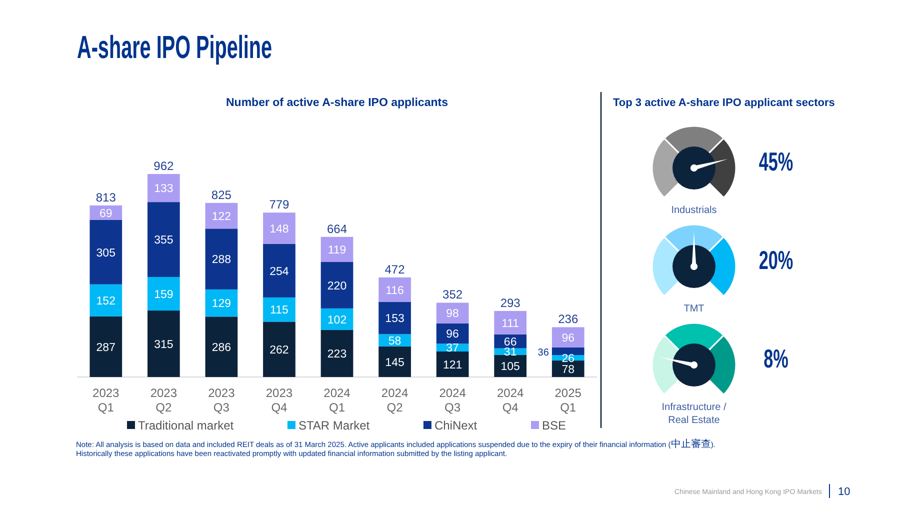  I want to click on data-label: 159, so click(164, 294).